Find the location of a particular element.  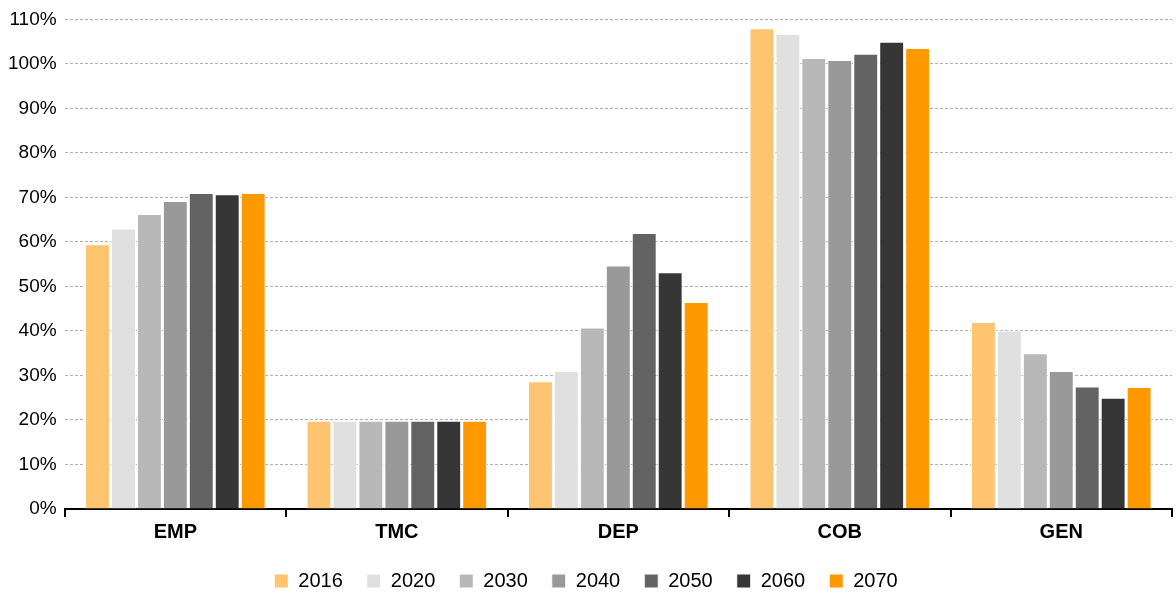

x-tick-label: DEP is located at coordinates (618, 530).